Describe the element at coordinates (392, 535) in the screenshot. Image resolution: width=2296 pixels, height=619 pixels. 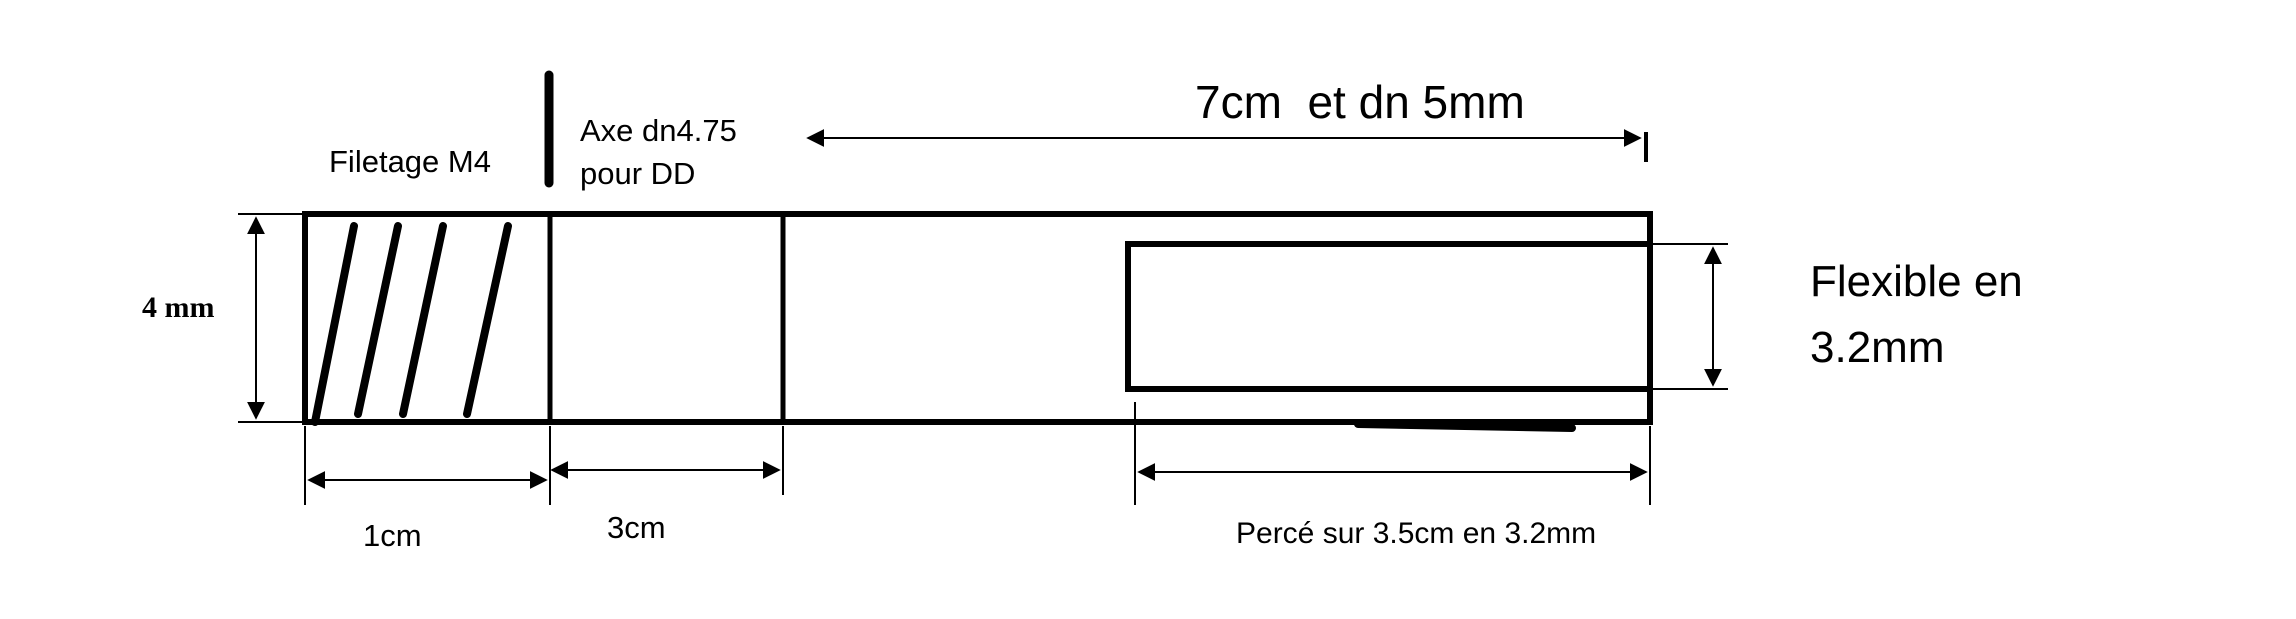
I see `seg1-length-label: 1cm` at that location.